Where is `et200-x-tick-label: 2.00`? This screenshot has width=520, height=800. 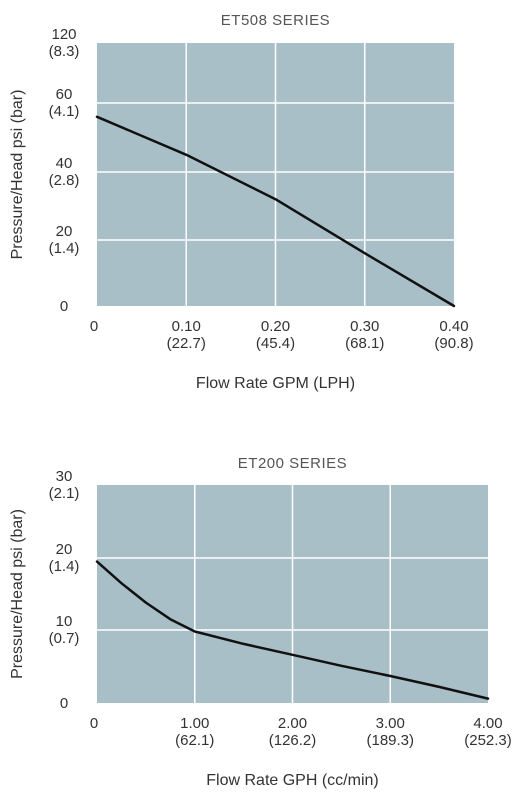 et200-x-tick-label: 2.00 is located at coordinates (292, 723).